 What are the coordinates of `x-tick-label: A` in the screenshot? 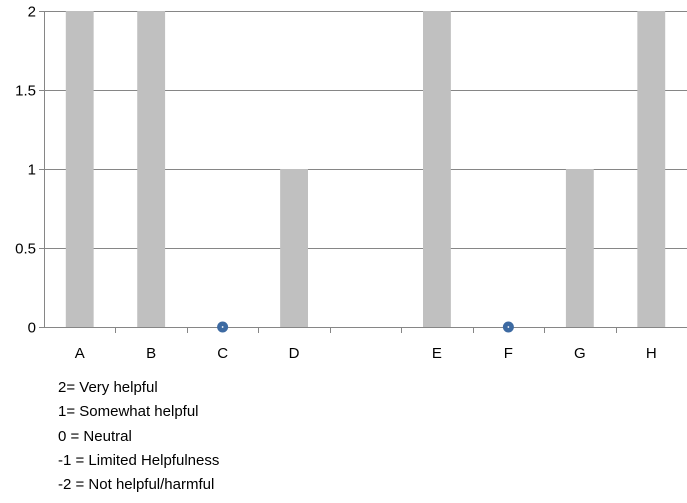 It's located at (80, 353).